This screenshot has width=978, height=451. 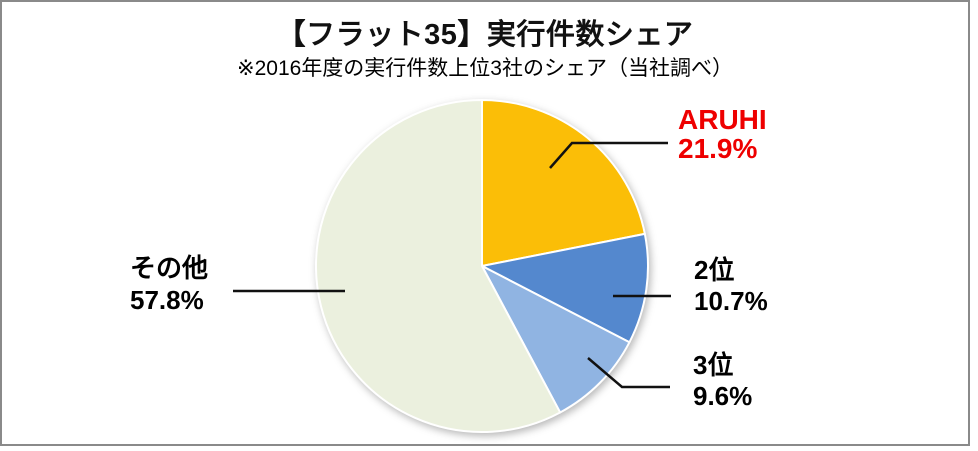 What do you see at coordinates (714, 270) in the screenshot?
I see `callout-rank2-label: 2位` at bounding box center [714, 270].